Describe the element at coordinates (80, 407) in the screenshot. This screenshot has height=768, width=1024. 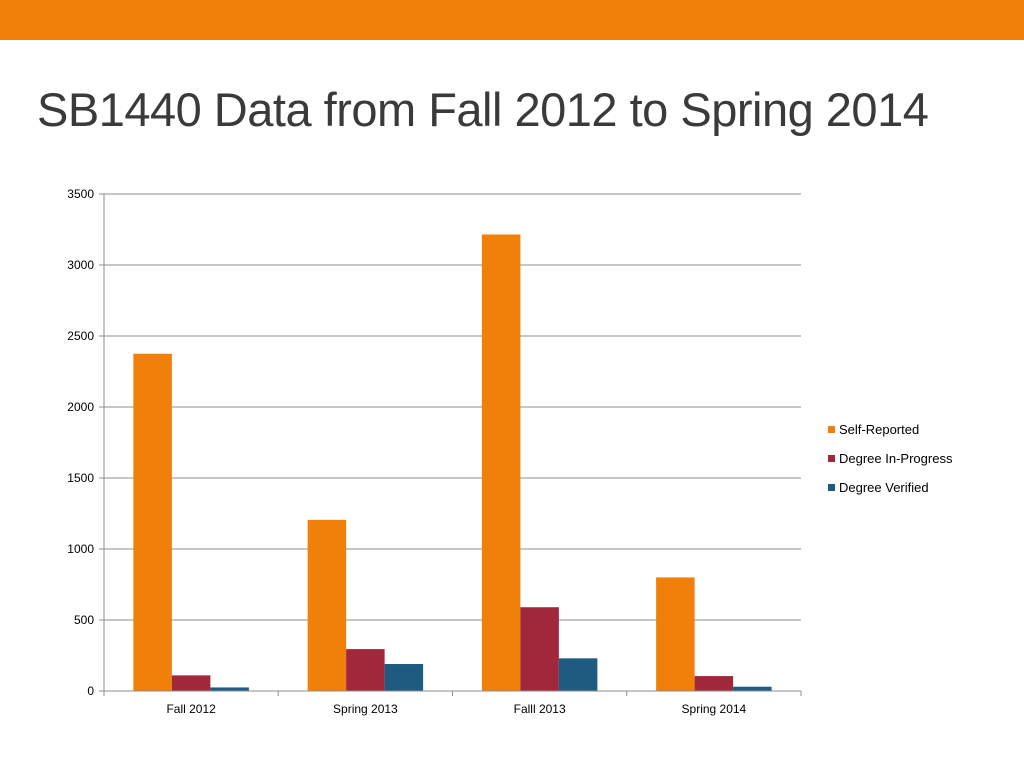
I see `y-tick-label: 2000` at that location.